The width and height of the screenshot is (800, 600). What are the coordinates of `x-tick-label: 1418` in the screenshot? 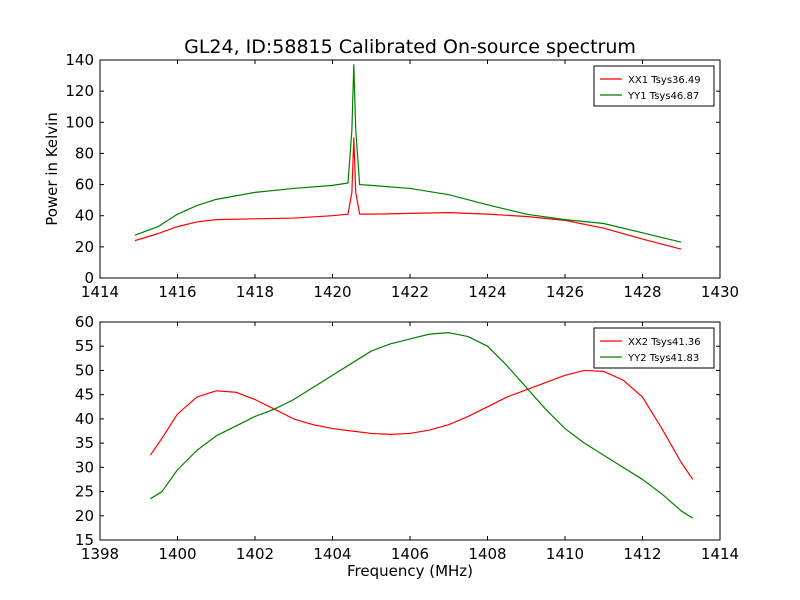 It's located at (255, 292).